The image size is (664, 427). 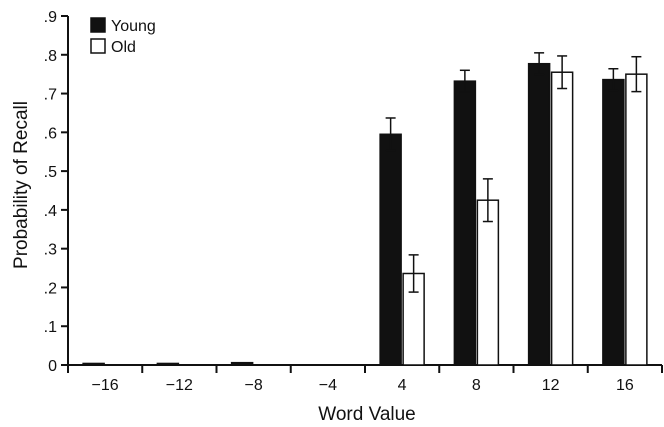 What do you see at coordinates (367, 414) in the screenshot?
I see `x-axis-title: Word Value` at bounding box center [367, 414].